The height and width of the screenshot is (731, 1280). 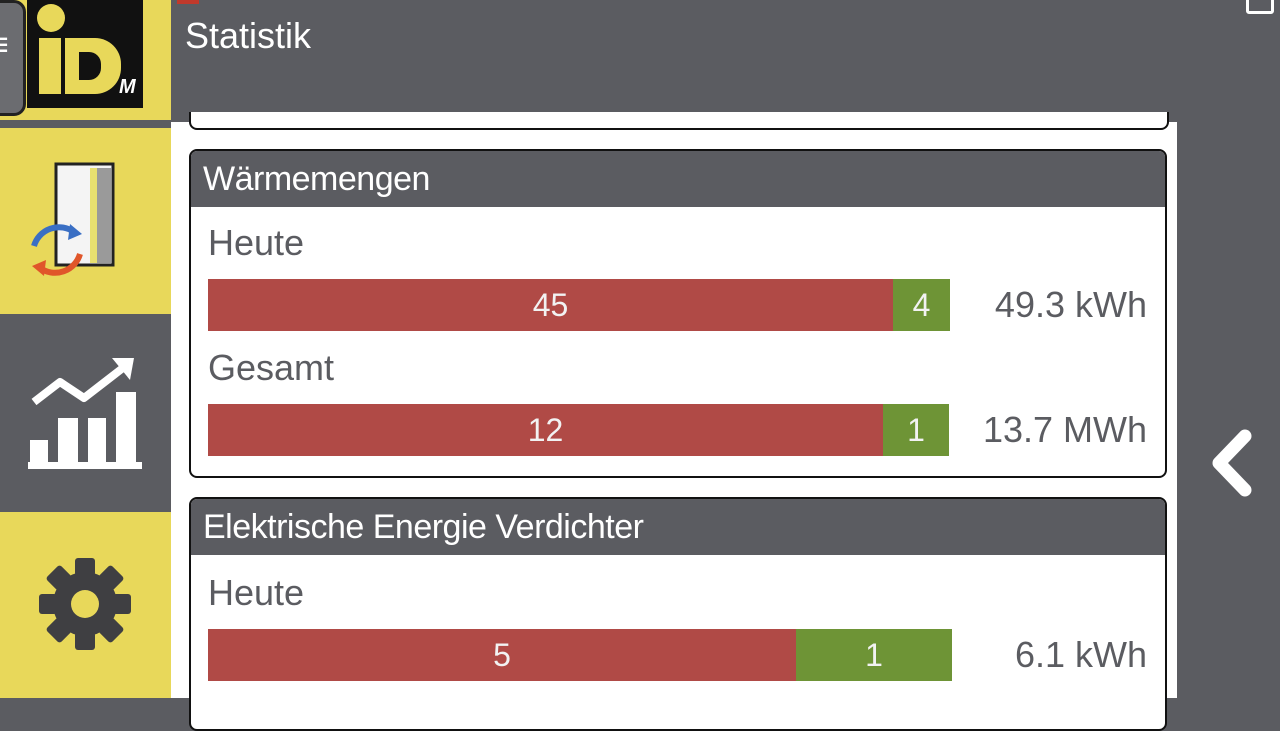 I want to click on chevron-left-icon, so click(x=1231, y=463).